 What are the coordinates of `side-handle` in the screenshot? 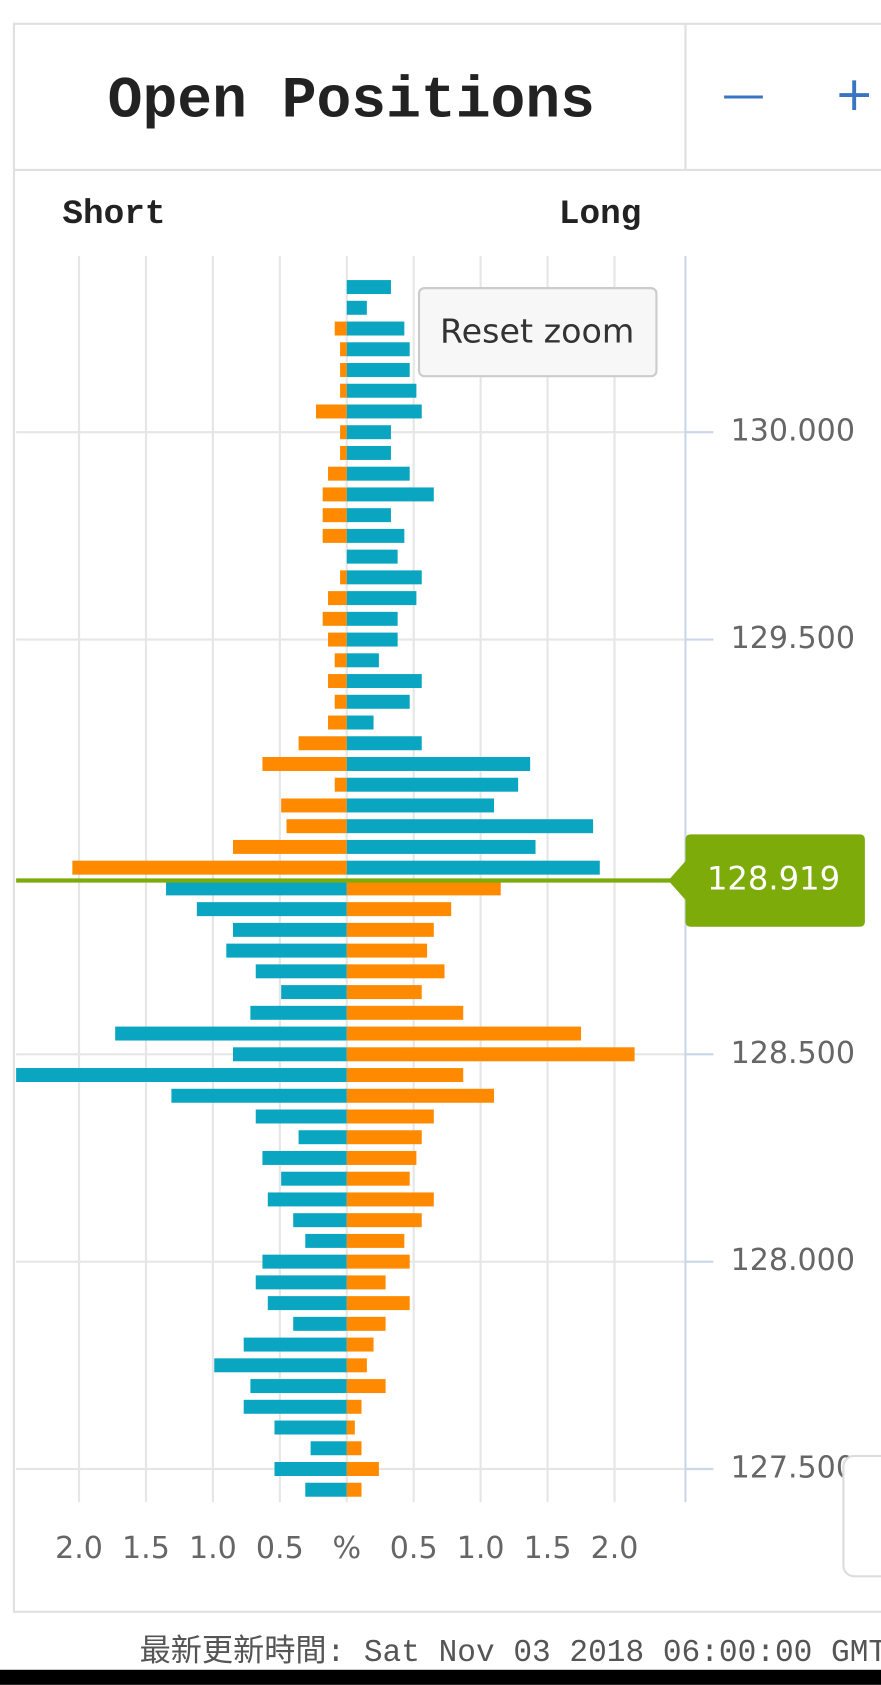 It's located at (861, 1516).